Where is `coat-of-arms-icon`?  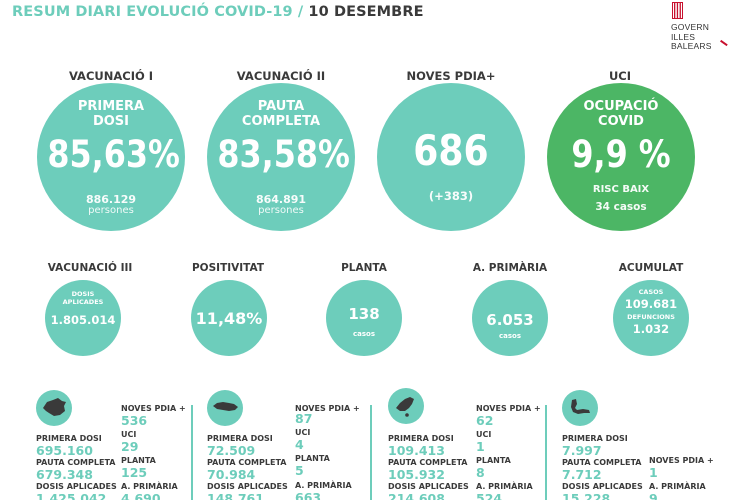
coat-of-arms-icon is located at coordinates (677, 10).